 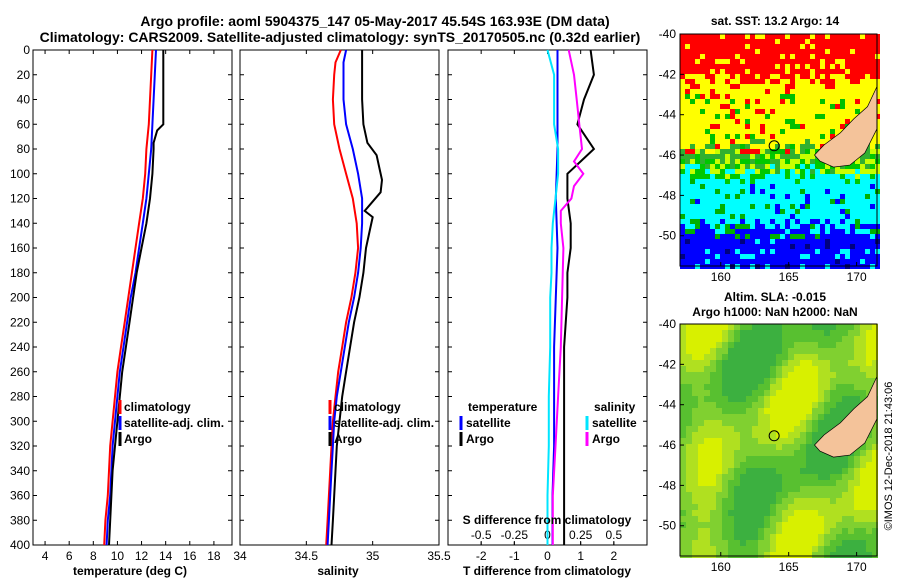 What do you see at coordinates (778, 150) in the screenshot?
I see `sst-map-frame` at bounding box center [778, 150].